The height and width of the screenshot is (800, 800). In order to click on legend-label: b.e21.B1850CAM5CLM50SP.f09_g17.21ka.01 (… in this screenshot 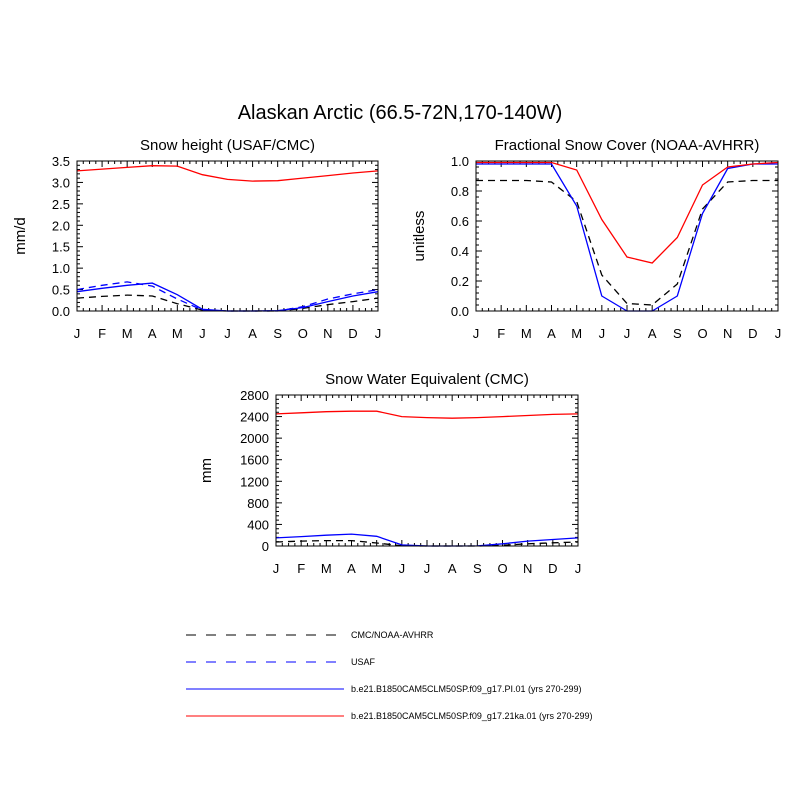, I will do `click(472, 716)`.